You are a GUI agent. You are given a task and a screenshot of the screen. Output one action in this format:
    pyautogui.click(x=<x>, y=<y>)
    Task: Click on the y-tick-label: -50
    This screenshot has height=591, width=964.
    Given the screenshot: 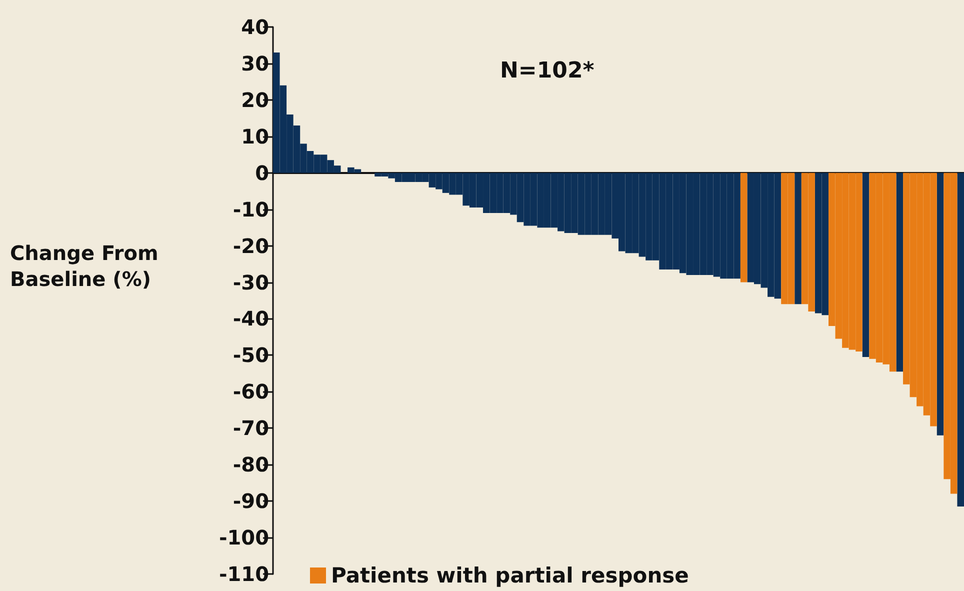 What is the action you would take?
    pyautogui.click(x=250, y=355)
    